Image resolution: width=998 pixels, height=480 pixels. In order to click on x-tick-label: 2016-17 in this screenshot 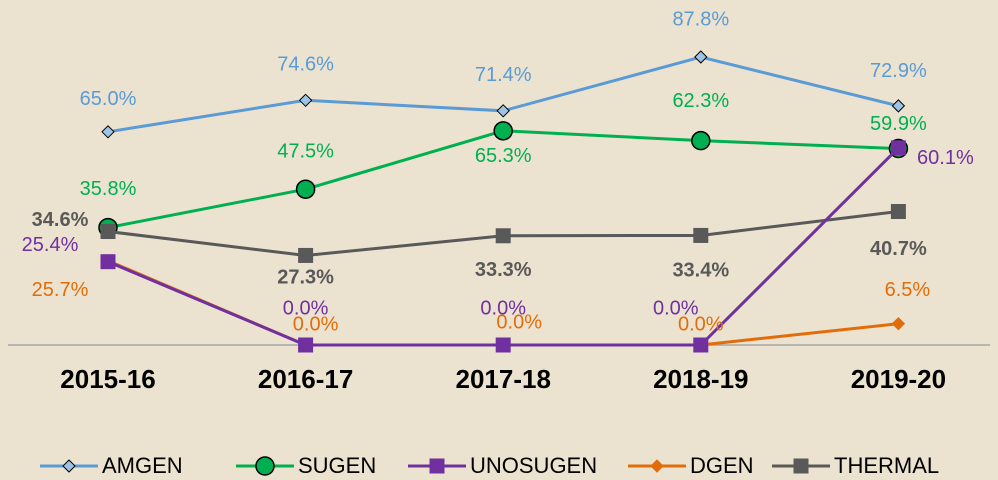, I will do `click(305, 379)`.